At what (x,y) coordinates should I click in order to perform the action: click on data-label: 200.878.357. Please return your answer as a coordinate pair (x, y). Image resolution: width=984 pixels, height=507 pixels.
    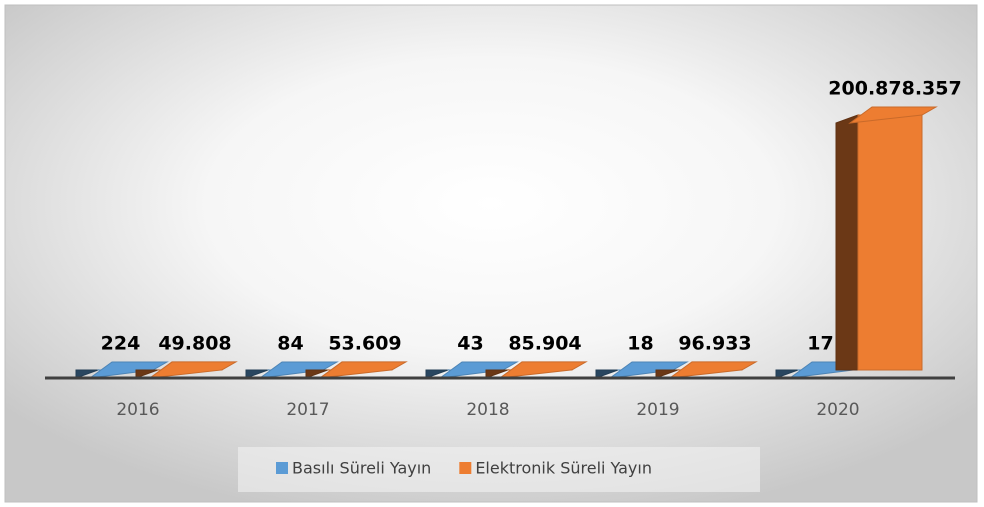
    Looking at the image, I should click on (894, 89).